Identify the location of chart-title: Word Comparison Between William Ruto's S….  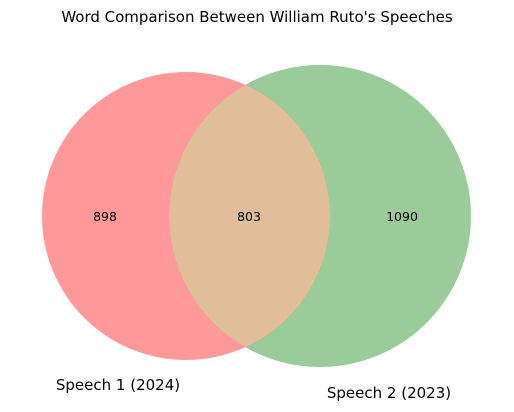
(257, 17).